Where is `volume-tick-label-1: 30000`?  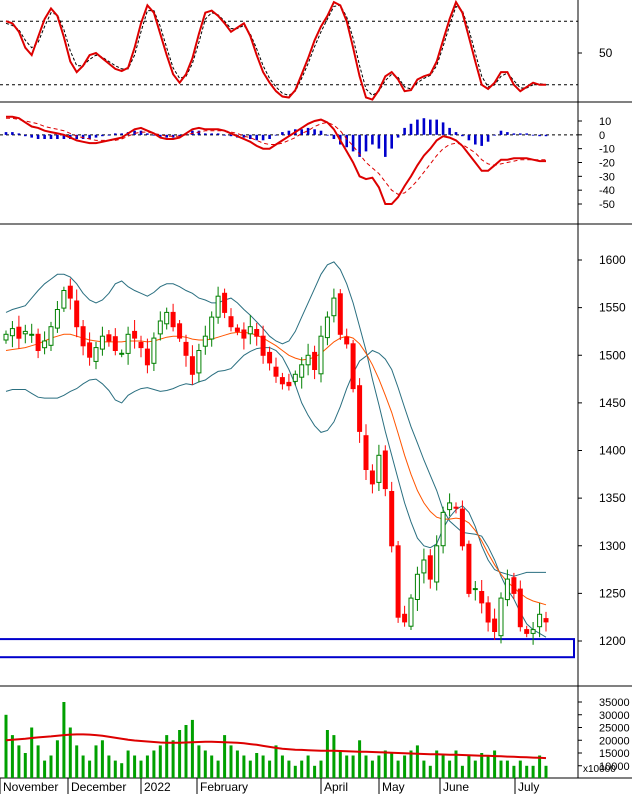 volume-tick-label-1: 30000 is located at coordinates (614, 716).